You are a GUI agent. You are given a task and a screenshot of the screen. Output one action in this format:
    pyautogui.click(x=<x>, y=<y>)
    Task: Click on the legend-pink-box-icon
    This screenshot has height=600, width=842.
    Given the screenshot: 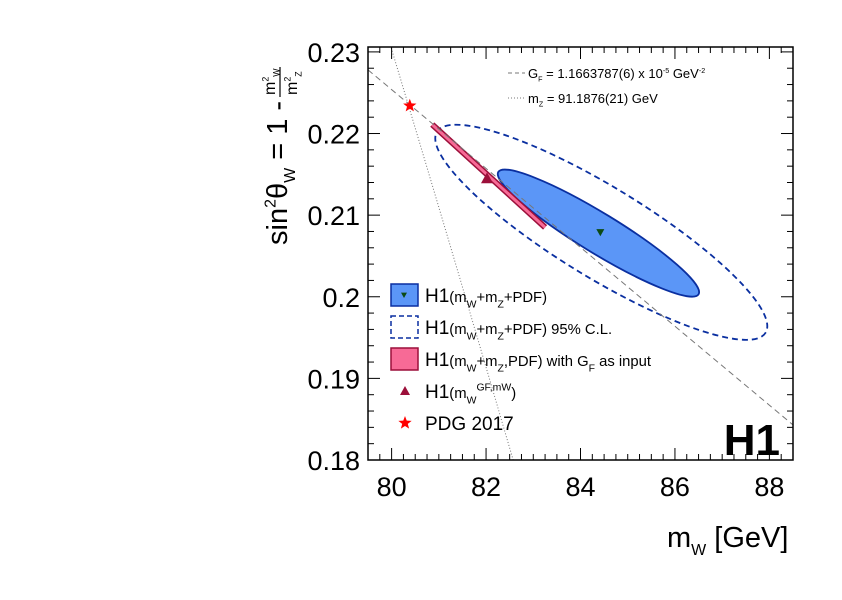 What is the action you would take?
    pyautogui.click(x=404, y=359)
    